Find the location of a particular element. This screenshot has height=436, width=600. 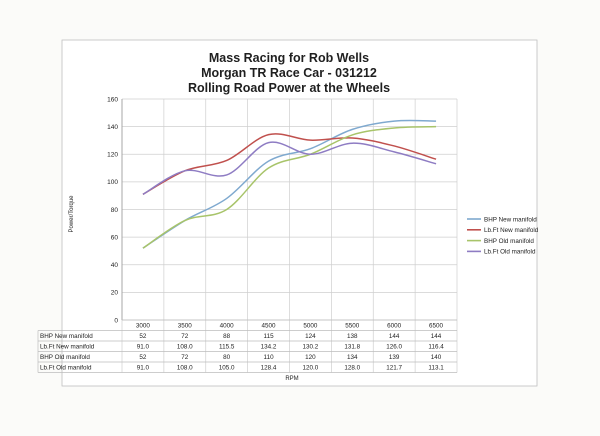

x-tick-label: 3500 is located at coordinates (185, 326).